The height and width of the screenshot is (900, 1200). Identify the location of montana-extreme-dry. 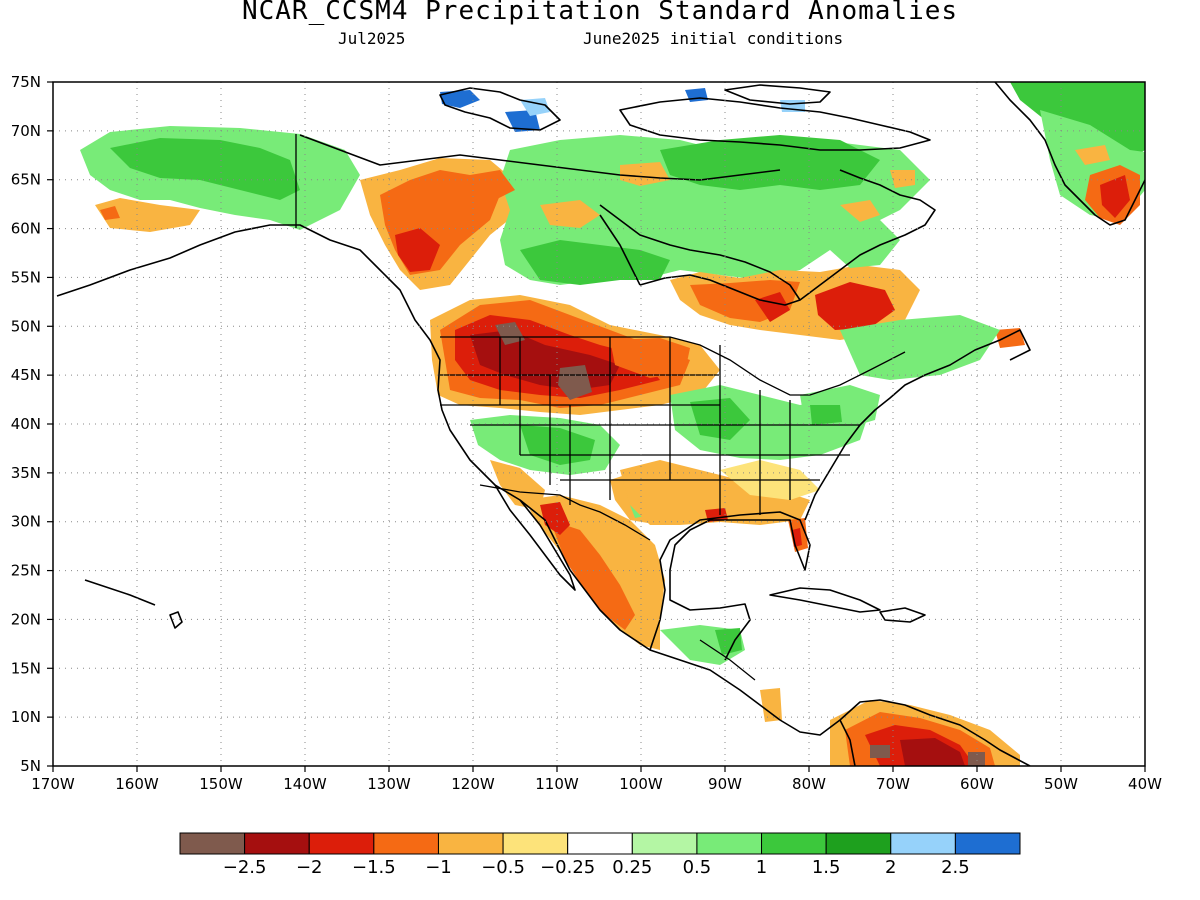
(575, 382).